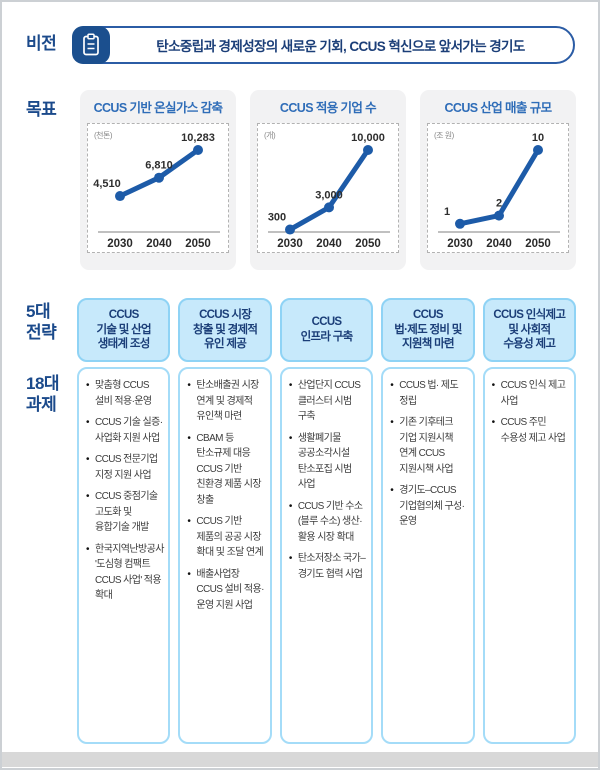 This screenshot has height=770, width=600. What do you see at coordinates (226, 590) in the screenshot?
I see `task-item: 배출사업장 CCUS 설비 적용·운영 지원 사업` at bounding box center [226, 590].